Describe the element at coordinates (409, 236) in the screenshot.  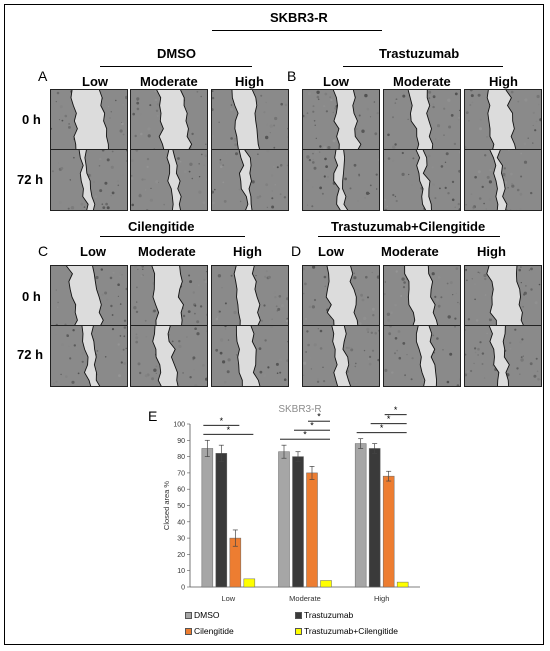
I see `panel-d-rule` at that location.